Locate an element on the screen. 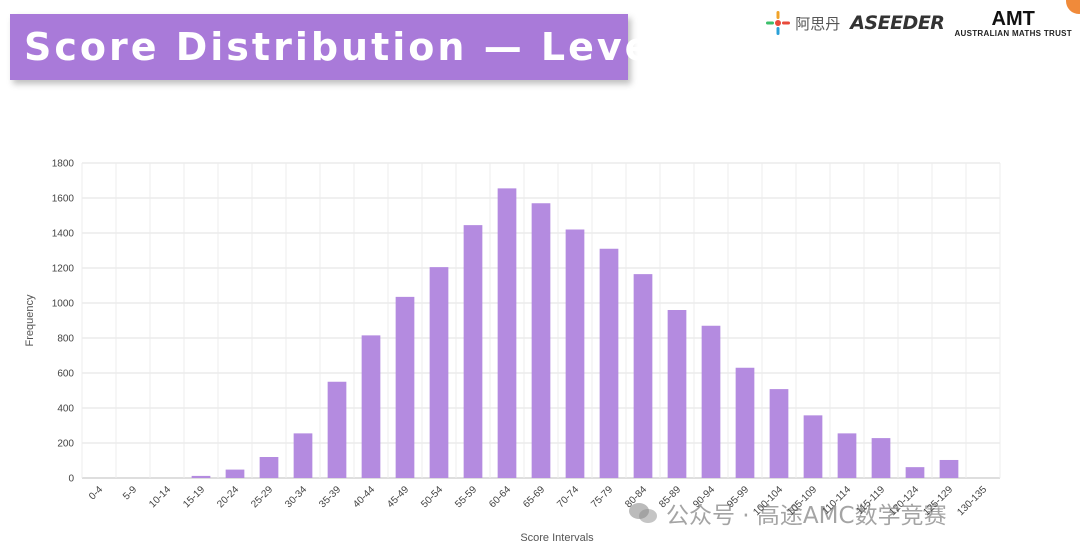 The width and height of the screenshot is (1080, 557). amt-logo-sub: AUSTRALIAN MATHS TRUST is located at coordinates (1013, 33).